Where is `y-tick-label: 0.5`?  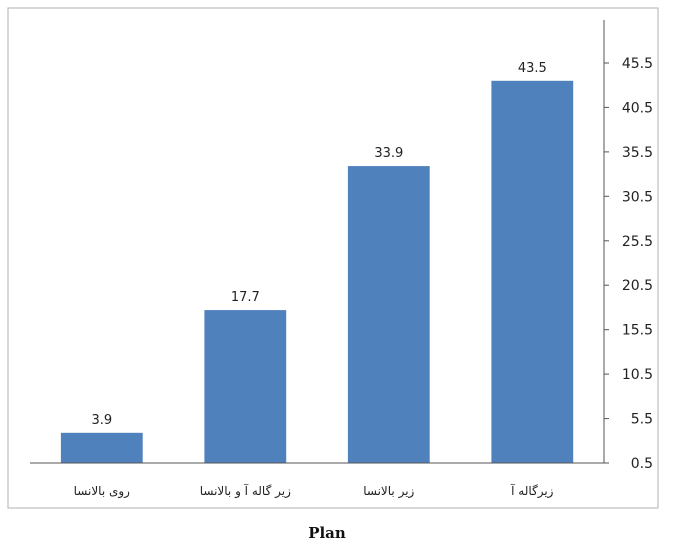
y-tick-label: 0.5 is located at coordinates (642, 464).